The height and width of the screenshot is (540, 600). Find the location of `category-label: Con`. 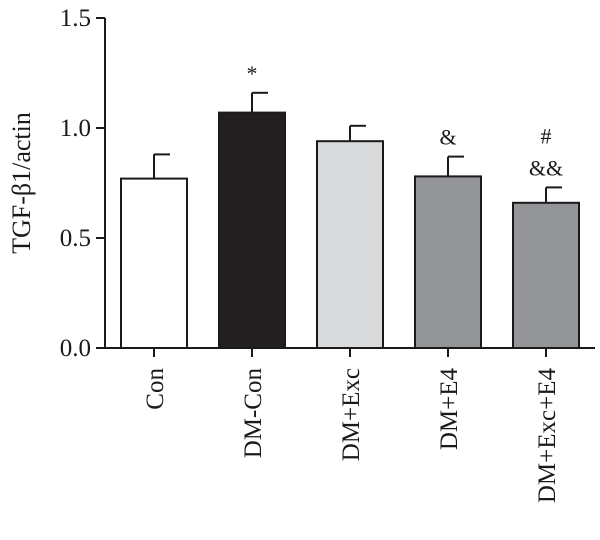

category-label: Con is located at coordinates (155, 389).